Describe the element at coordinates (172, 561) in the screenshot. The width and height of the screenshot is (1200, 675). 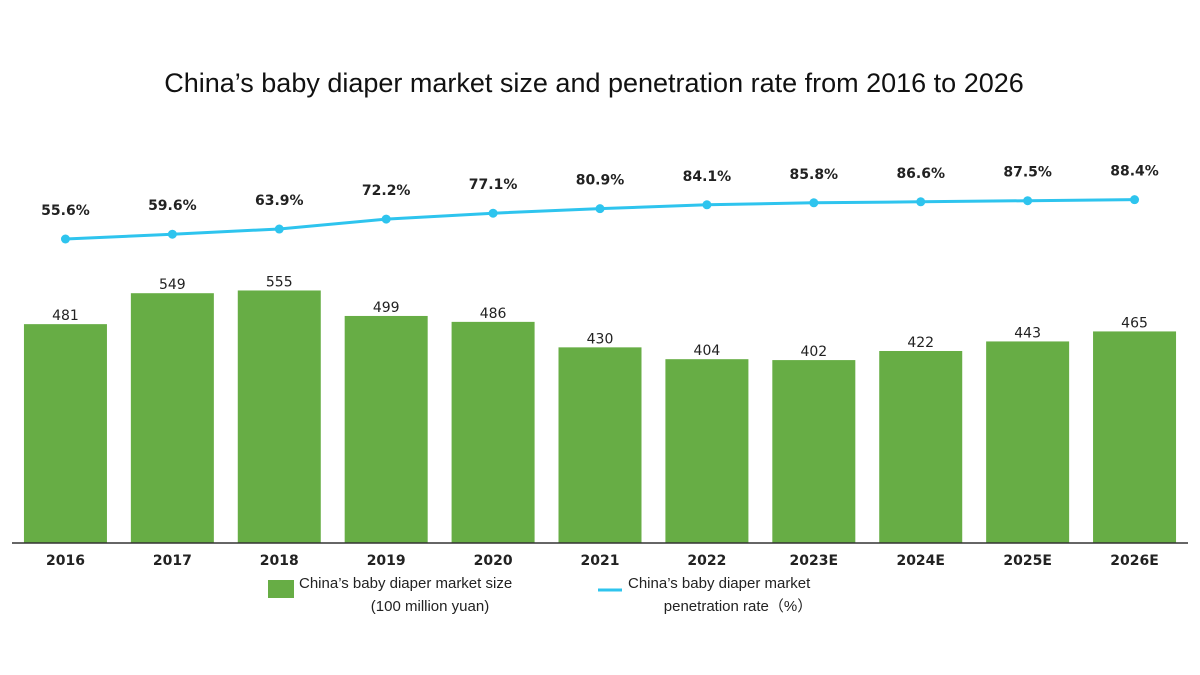
I see `x-tick-label-2017: 2017` at that location.